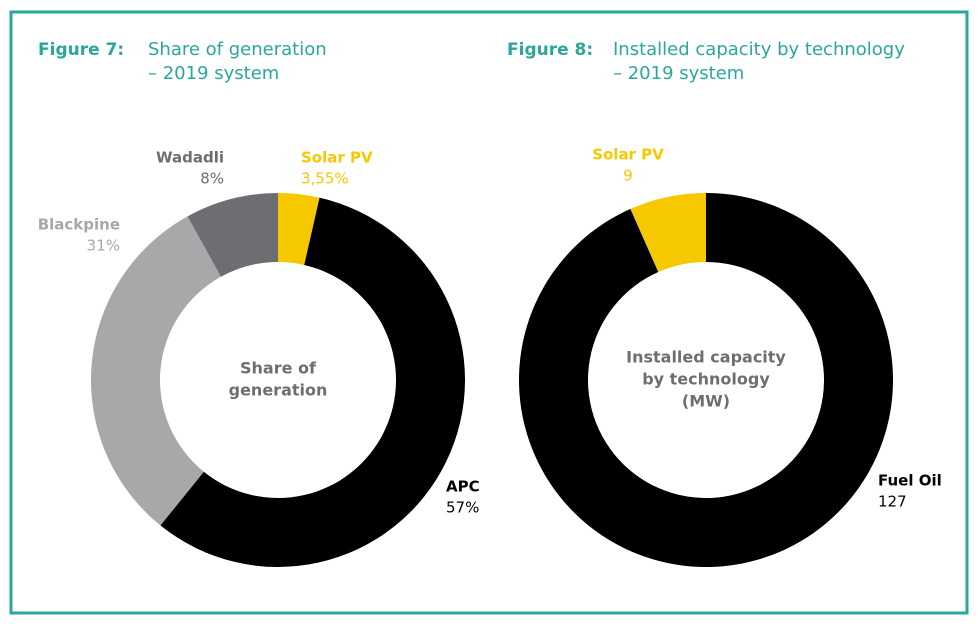 The width and height of the screenshot is (978, 624). Describe the element at coordinates (237, 49) in the screenshot. I see `chart-title: Share of generation` at that location.